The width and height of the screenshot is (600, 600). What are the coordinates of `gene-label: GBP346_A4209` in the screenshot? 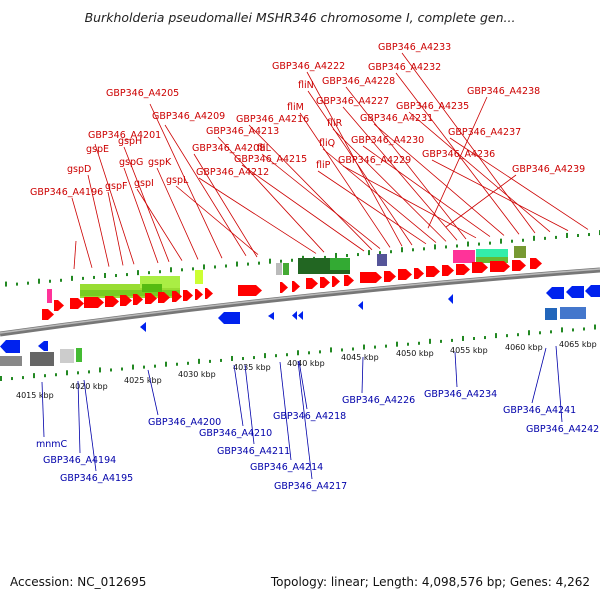 It's located at (188, 116).